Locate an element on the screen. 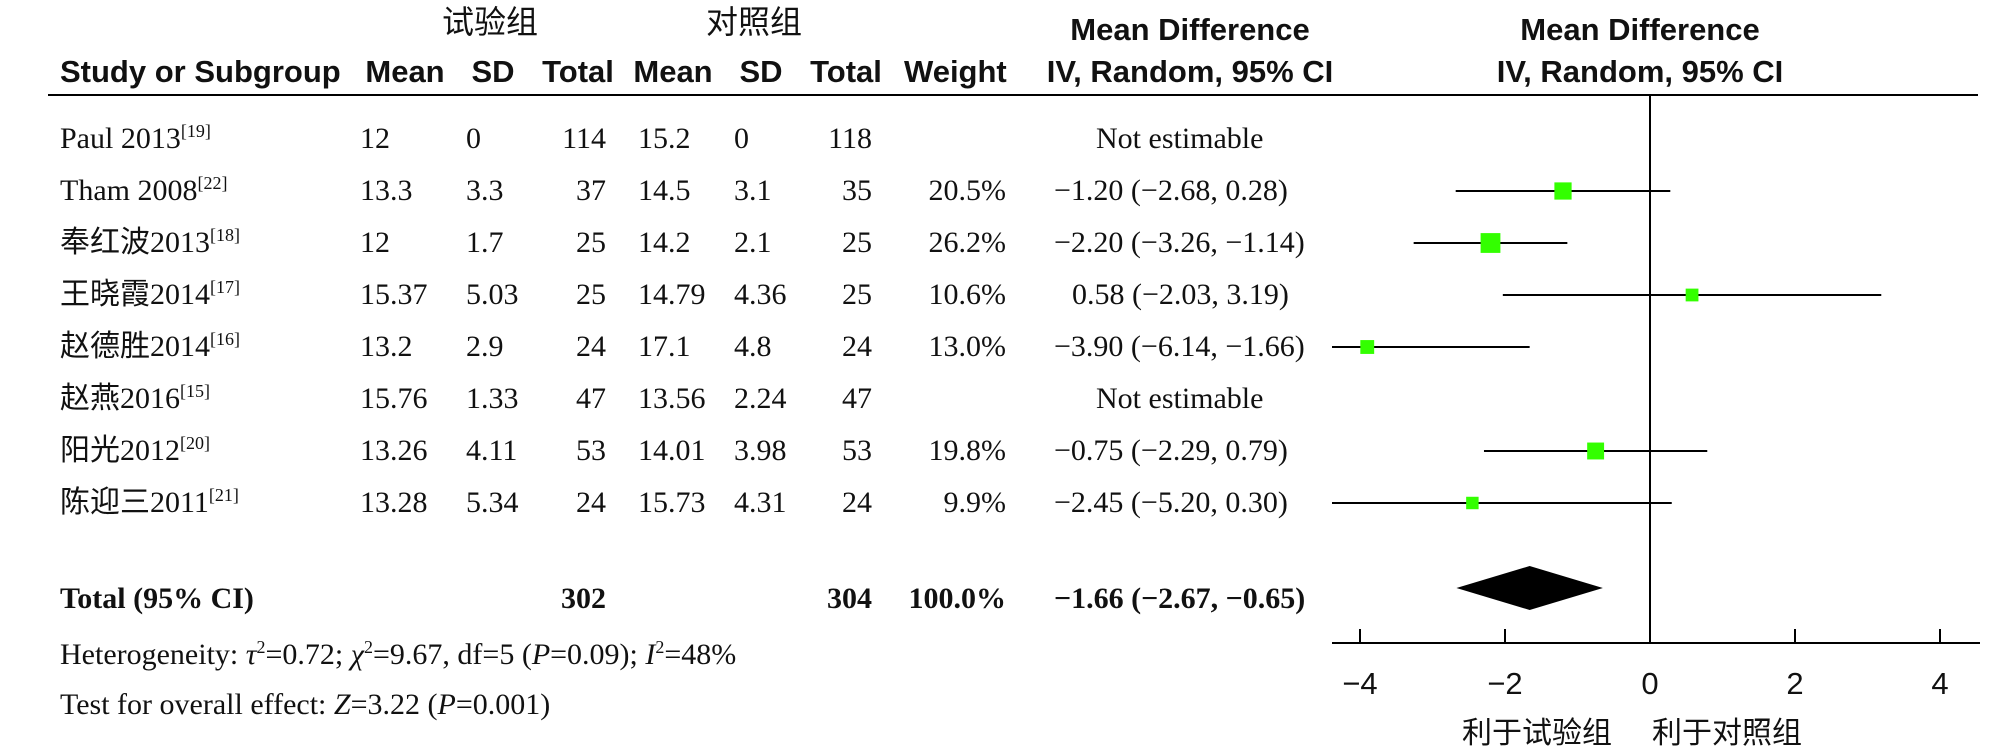  reference-citation: [17] is located at coordinates (225, 287).